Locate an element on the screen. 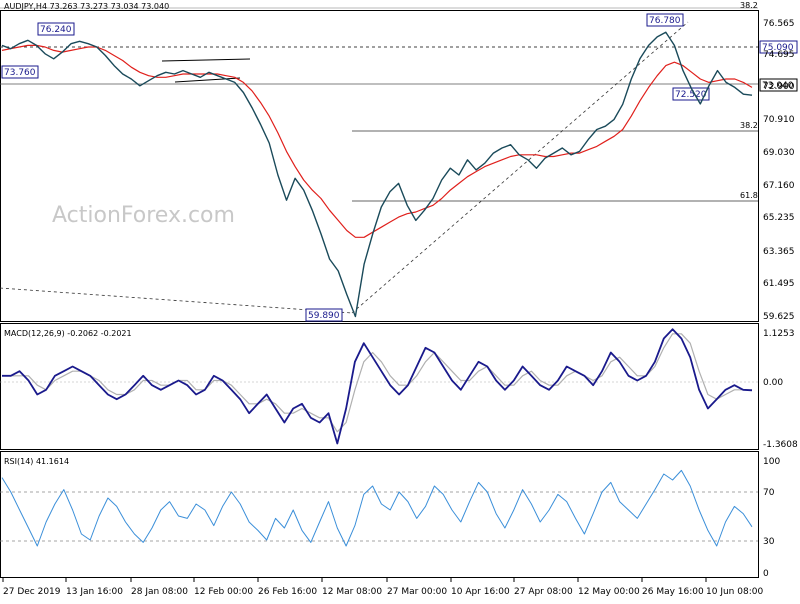  rsi-y-tick: 70 is located at coordinates (769, 493).